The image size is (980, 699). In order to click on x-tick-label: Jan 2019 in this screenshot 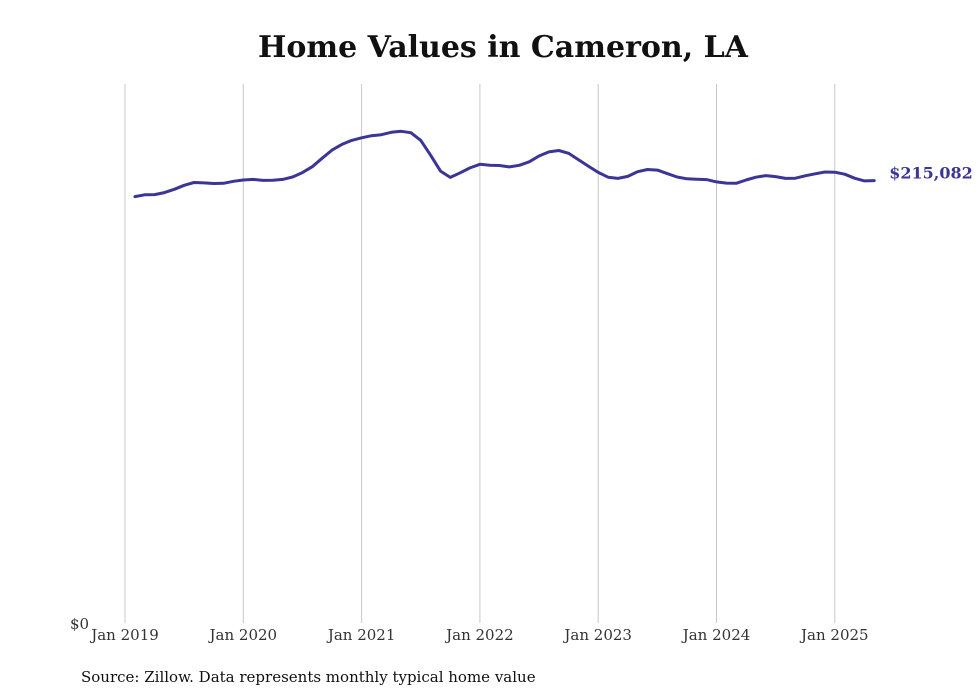, I will do `click(124, 635)`.